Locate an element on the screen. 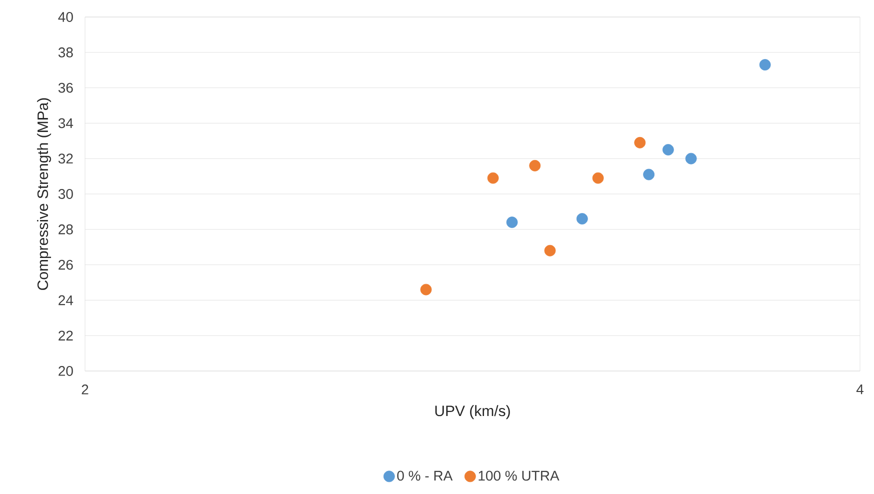 This screenshot has width=874, height=494. x-tick-label: 2 is located at coordinates (85, 389).